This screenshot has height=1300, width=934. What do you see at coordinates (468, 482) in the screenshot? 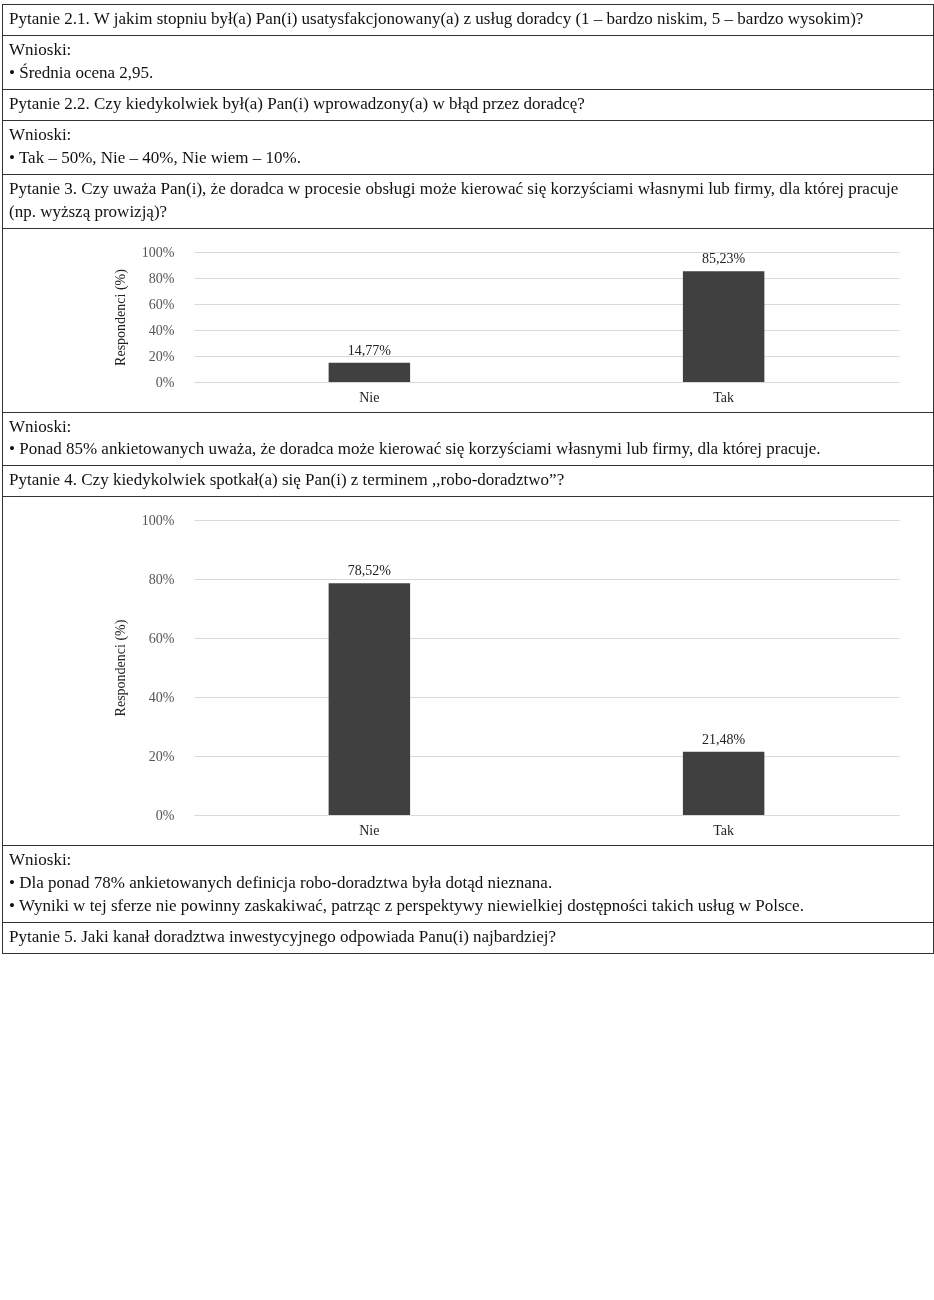
I see `text: Pytanie 4. Czy kiedykolwiek spotkał(a) się Pan(i) z terminem ,,robo-doradztwo”?` at bounding box center [468, 482].